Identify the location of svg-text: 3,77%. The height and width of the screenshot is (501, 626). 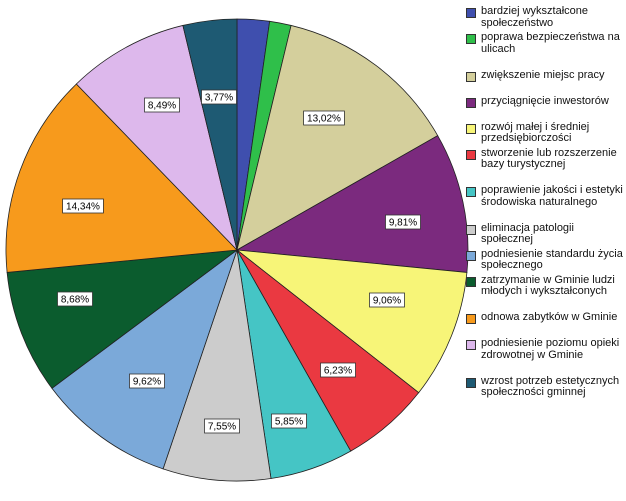
(219, 98).